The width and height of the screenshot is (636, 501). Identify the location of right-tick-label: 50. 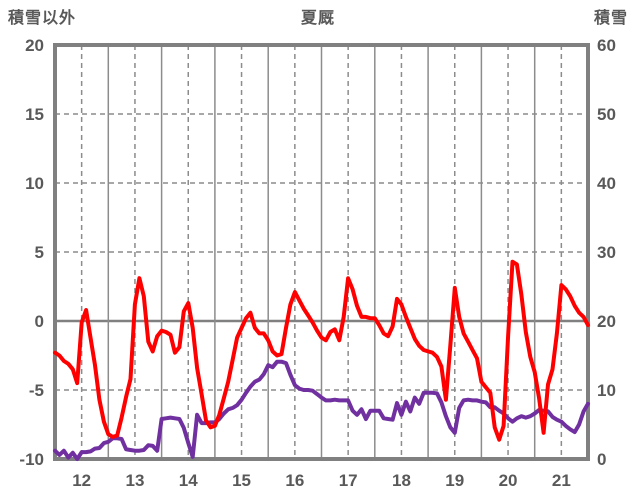
(606, 114).